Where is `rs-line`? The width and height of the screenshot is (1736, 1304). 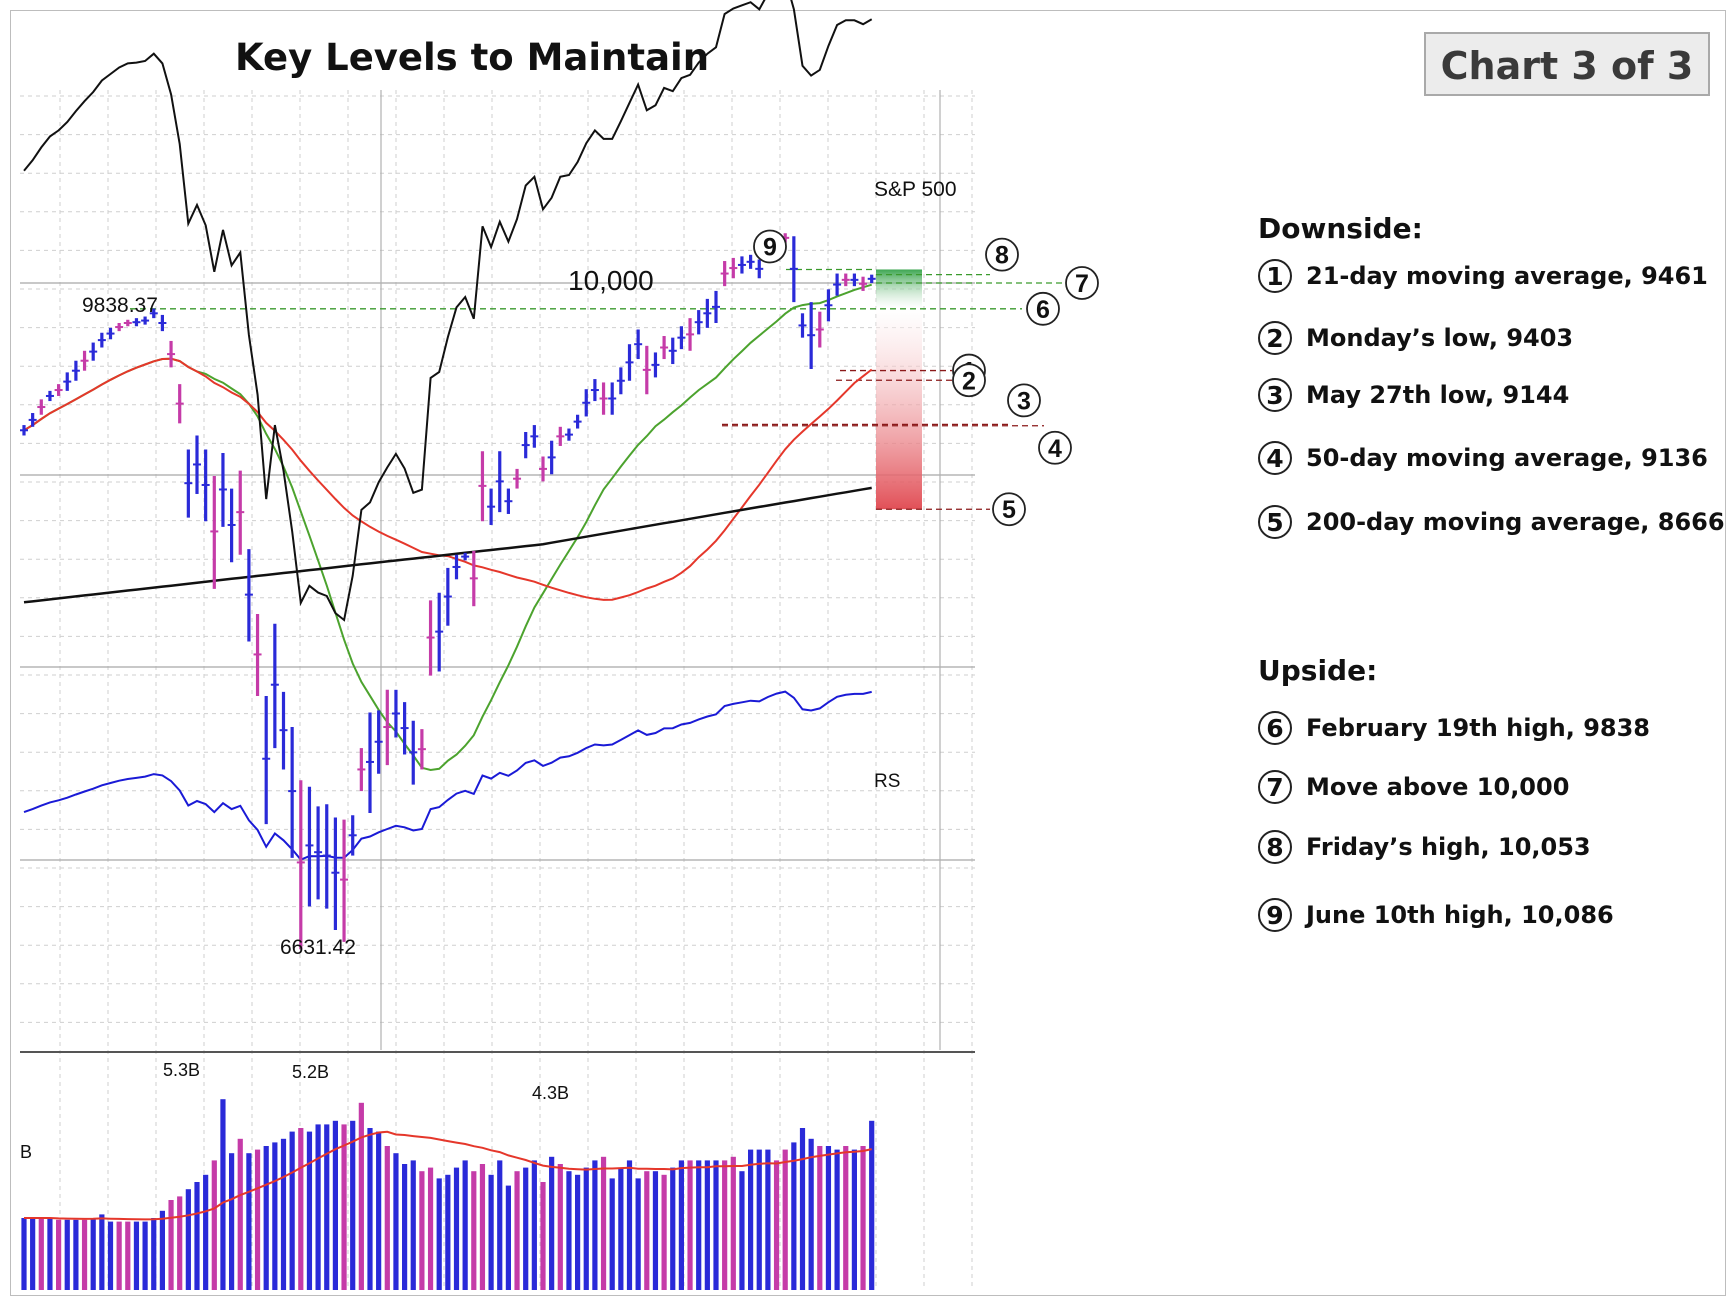 rs-line is located at coordinates (447, 775).